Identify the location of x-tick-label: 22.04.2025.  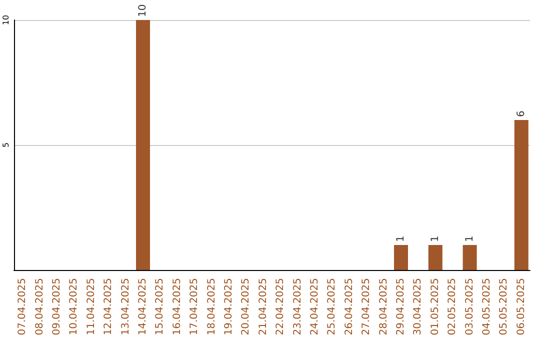
(280, 307).